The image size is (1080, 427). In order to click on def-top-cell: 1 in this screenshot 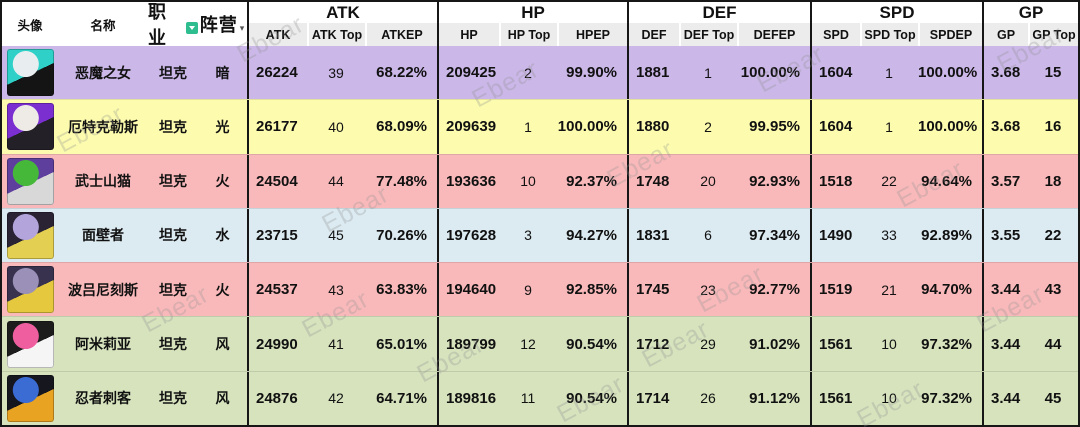, I will do `click(708, 72)`.